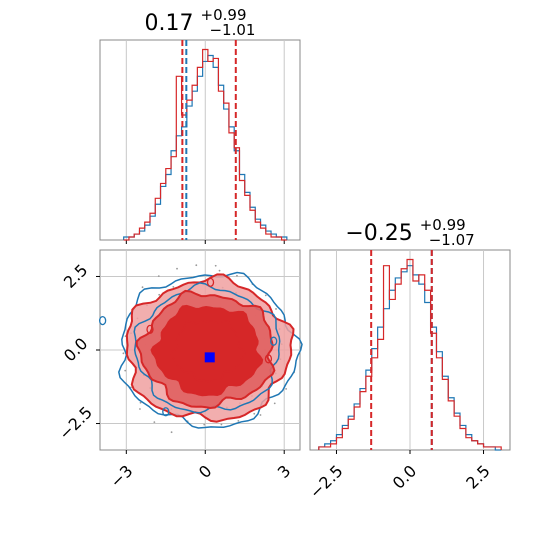 Image resolution: width=550 pixels, height=550 pixels. I want to click on param2-upper-err: +0.99, so click(443, 225).